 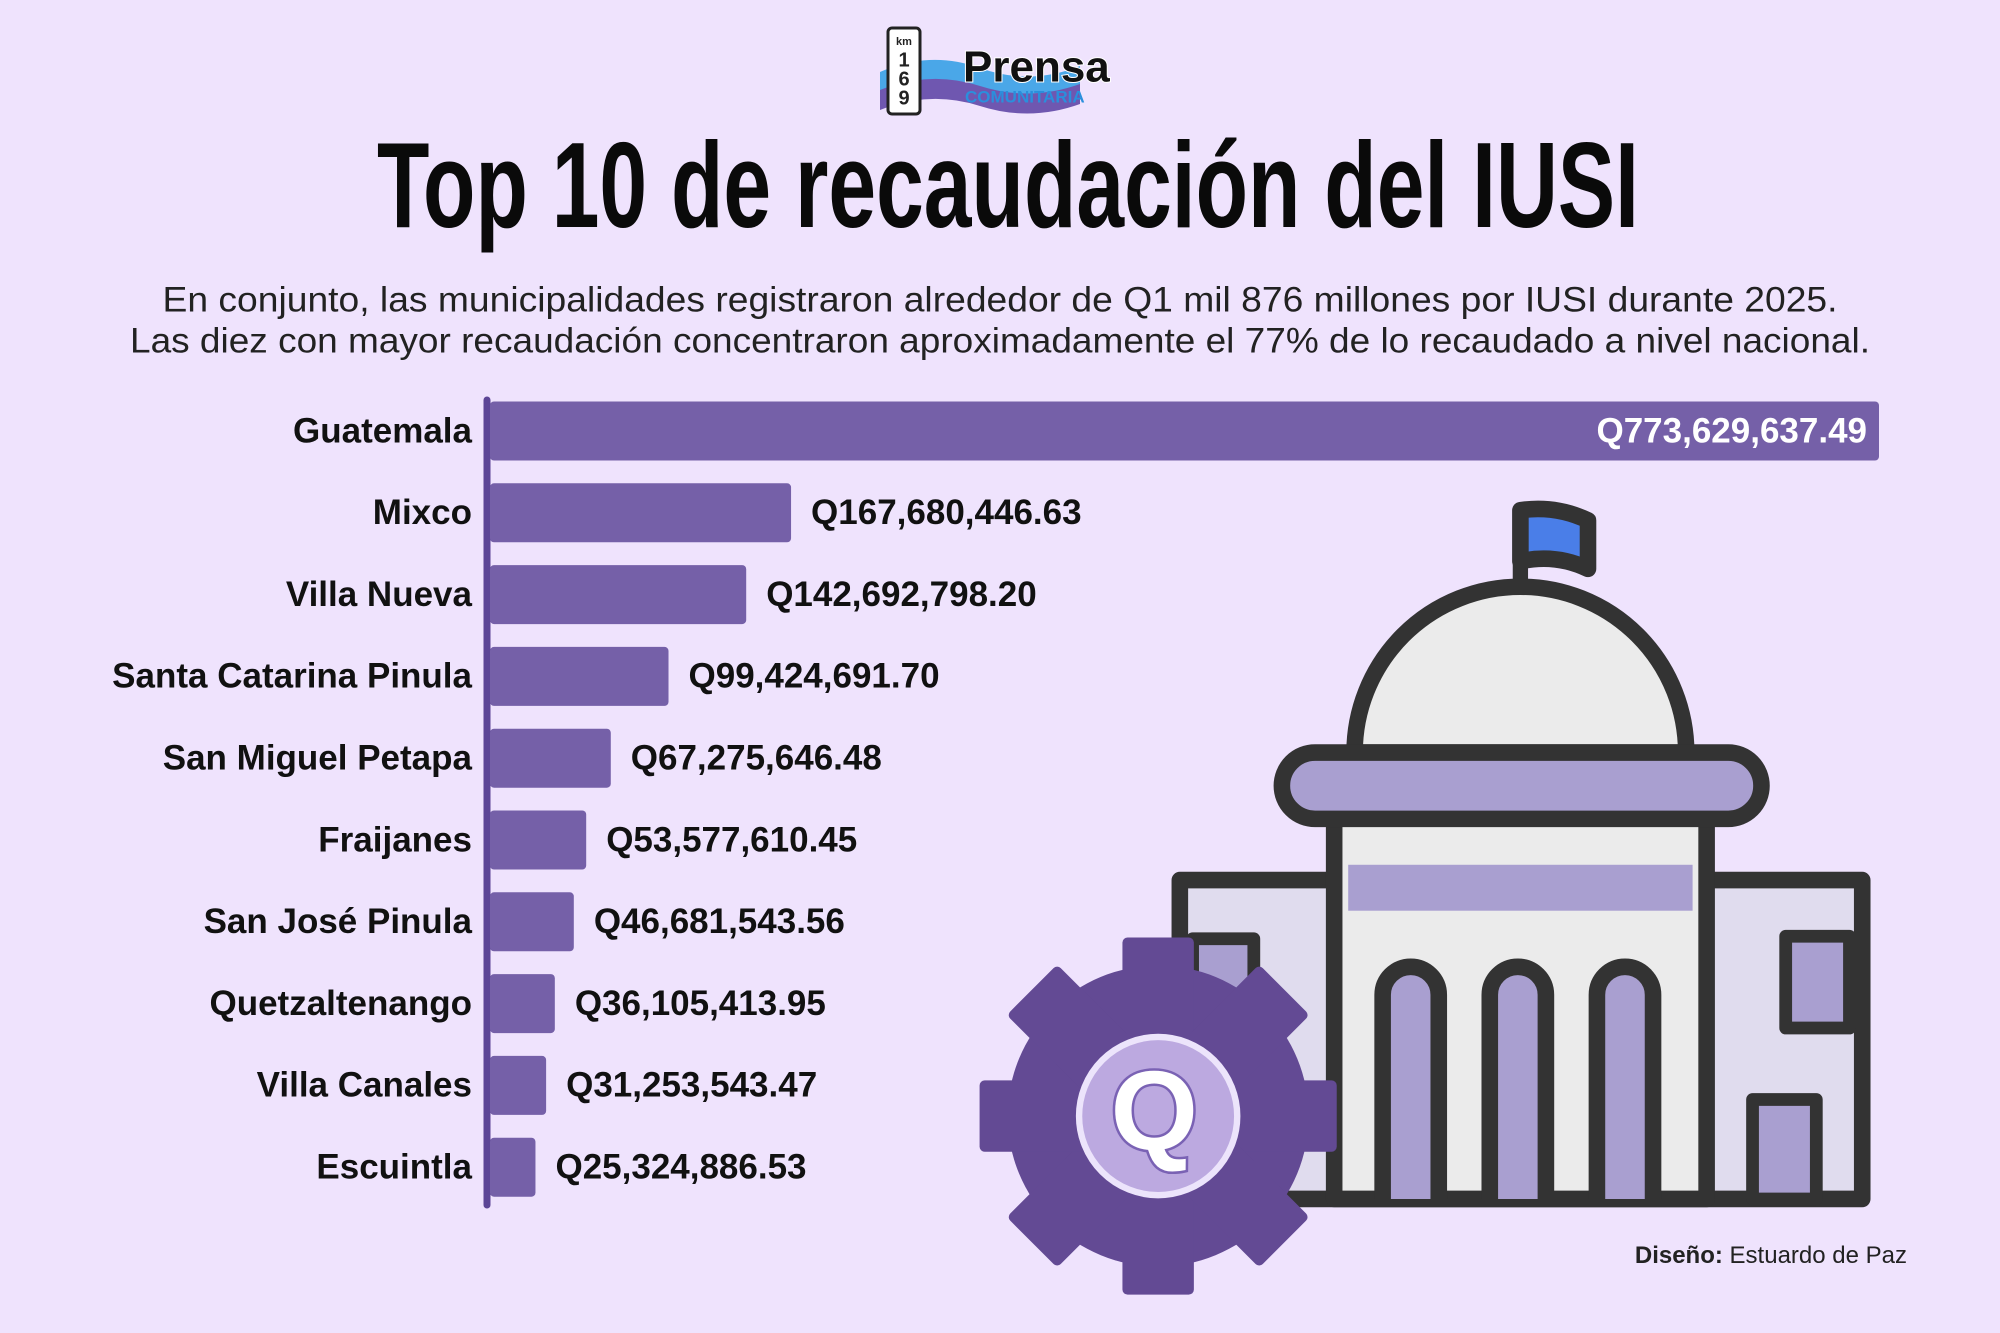 I want to click on logo-sign-text: 9, so click(x=903, y=98).